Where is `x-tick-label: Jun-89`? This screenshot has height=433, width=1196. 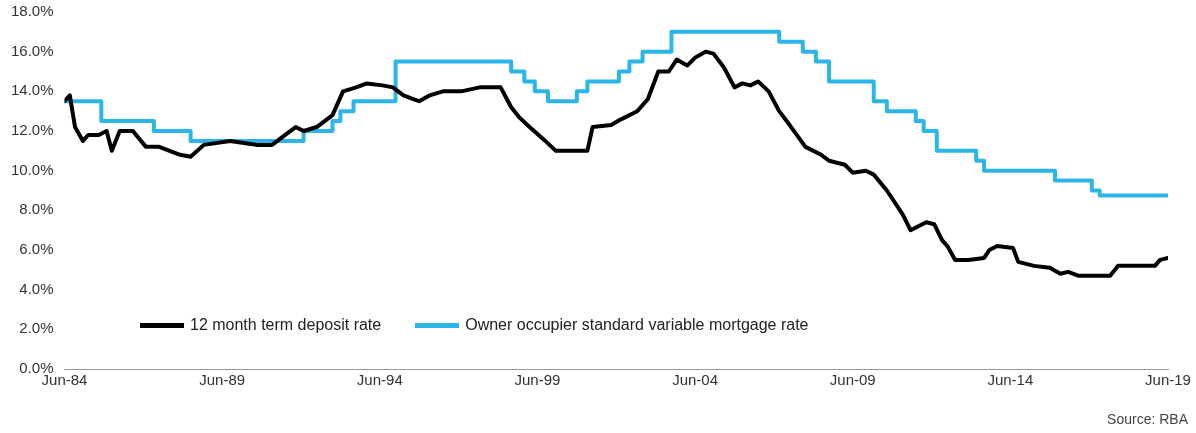 x-tick-label: Jun-89 is located at coordinates (222, 380).